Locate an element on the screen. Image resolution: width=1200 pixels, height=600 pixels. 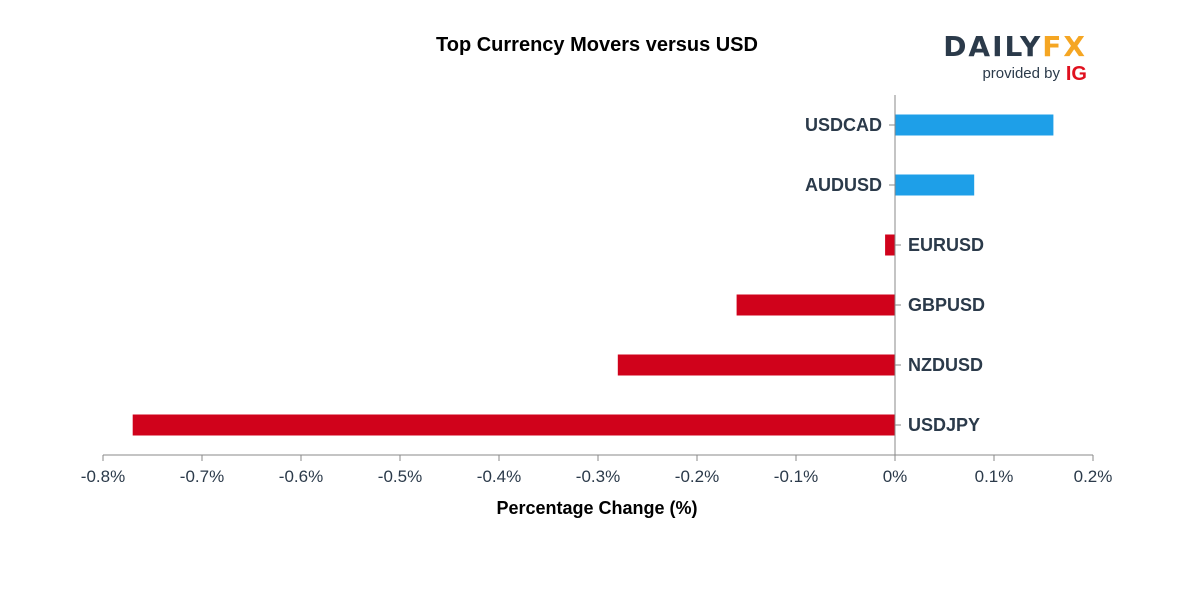
logo-ig: IG is located at coordinates (1076, 74).